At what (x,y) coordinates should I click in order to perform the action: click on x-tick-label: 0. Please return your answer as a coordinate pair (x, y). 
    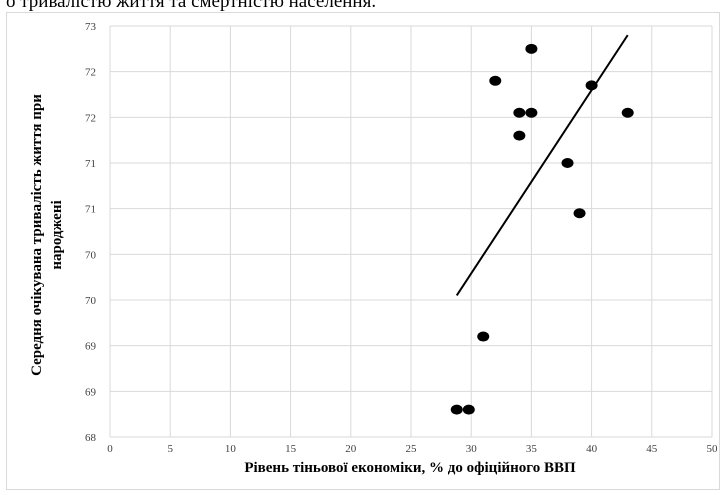
    Looking at the image, I should click on (110, 449).